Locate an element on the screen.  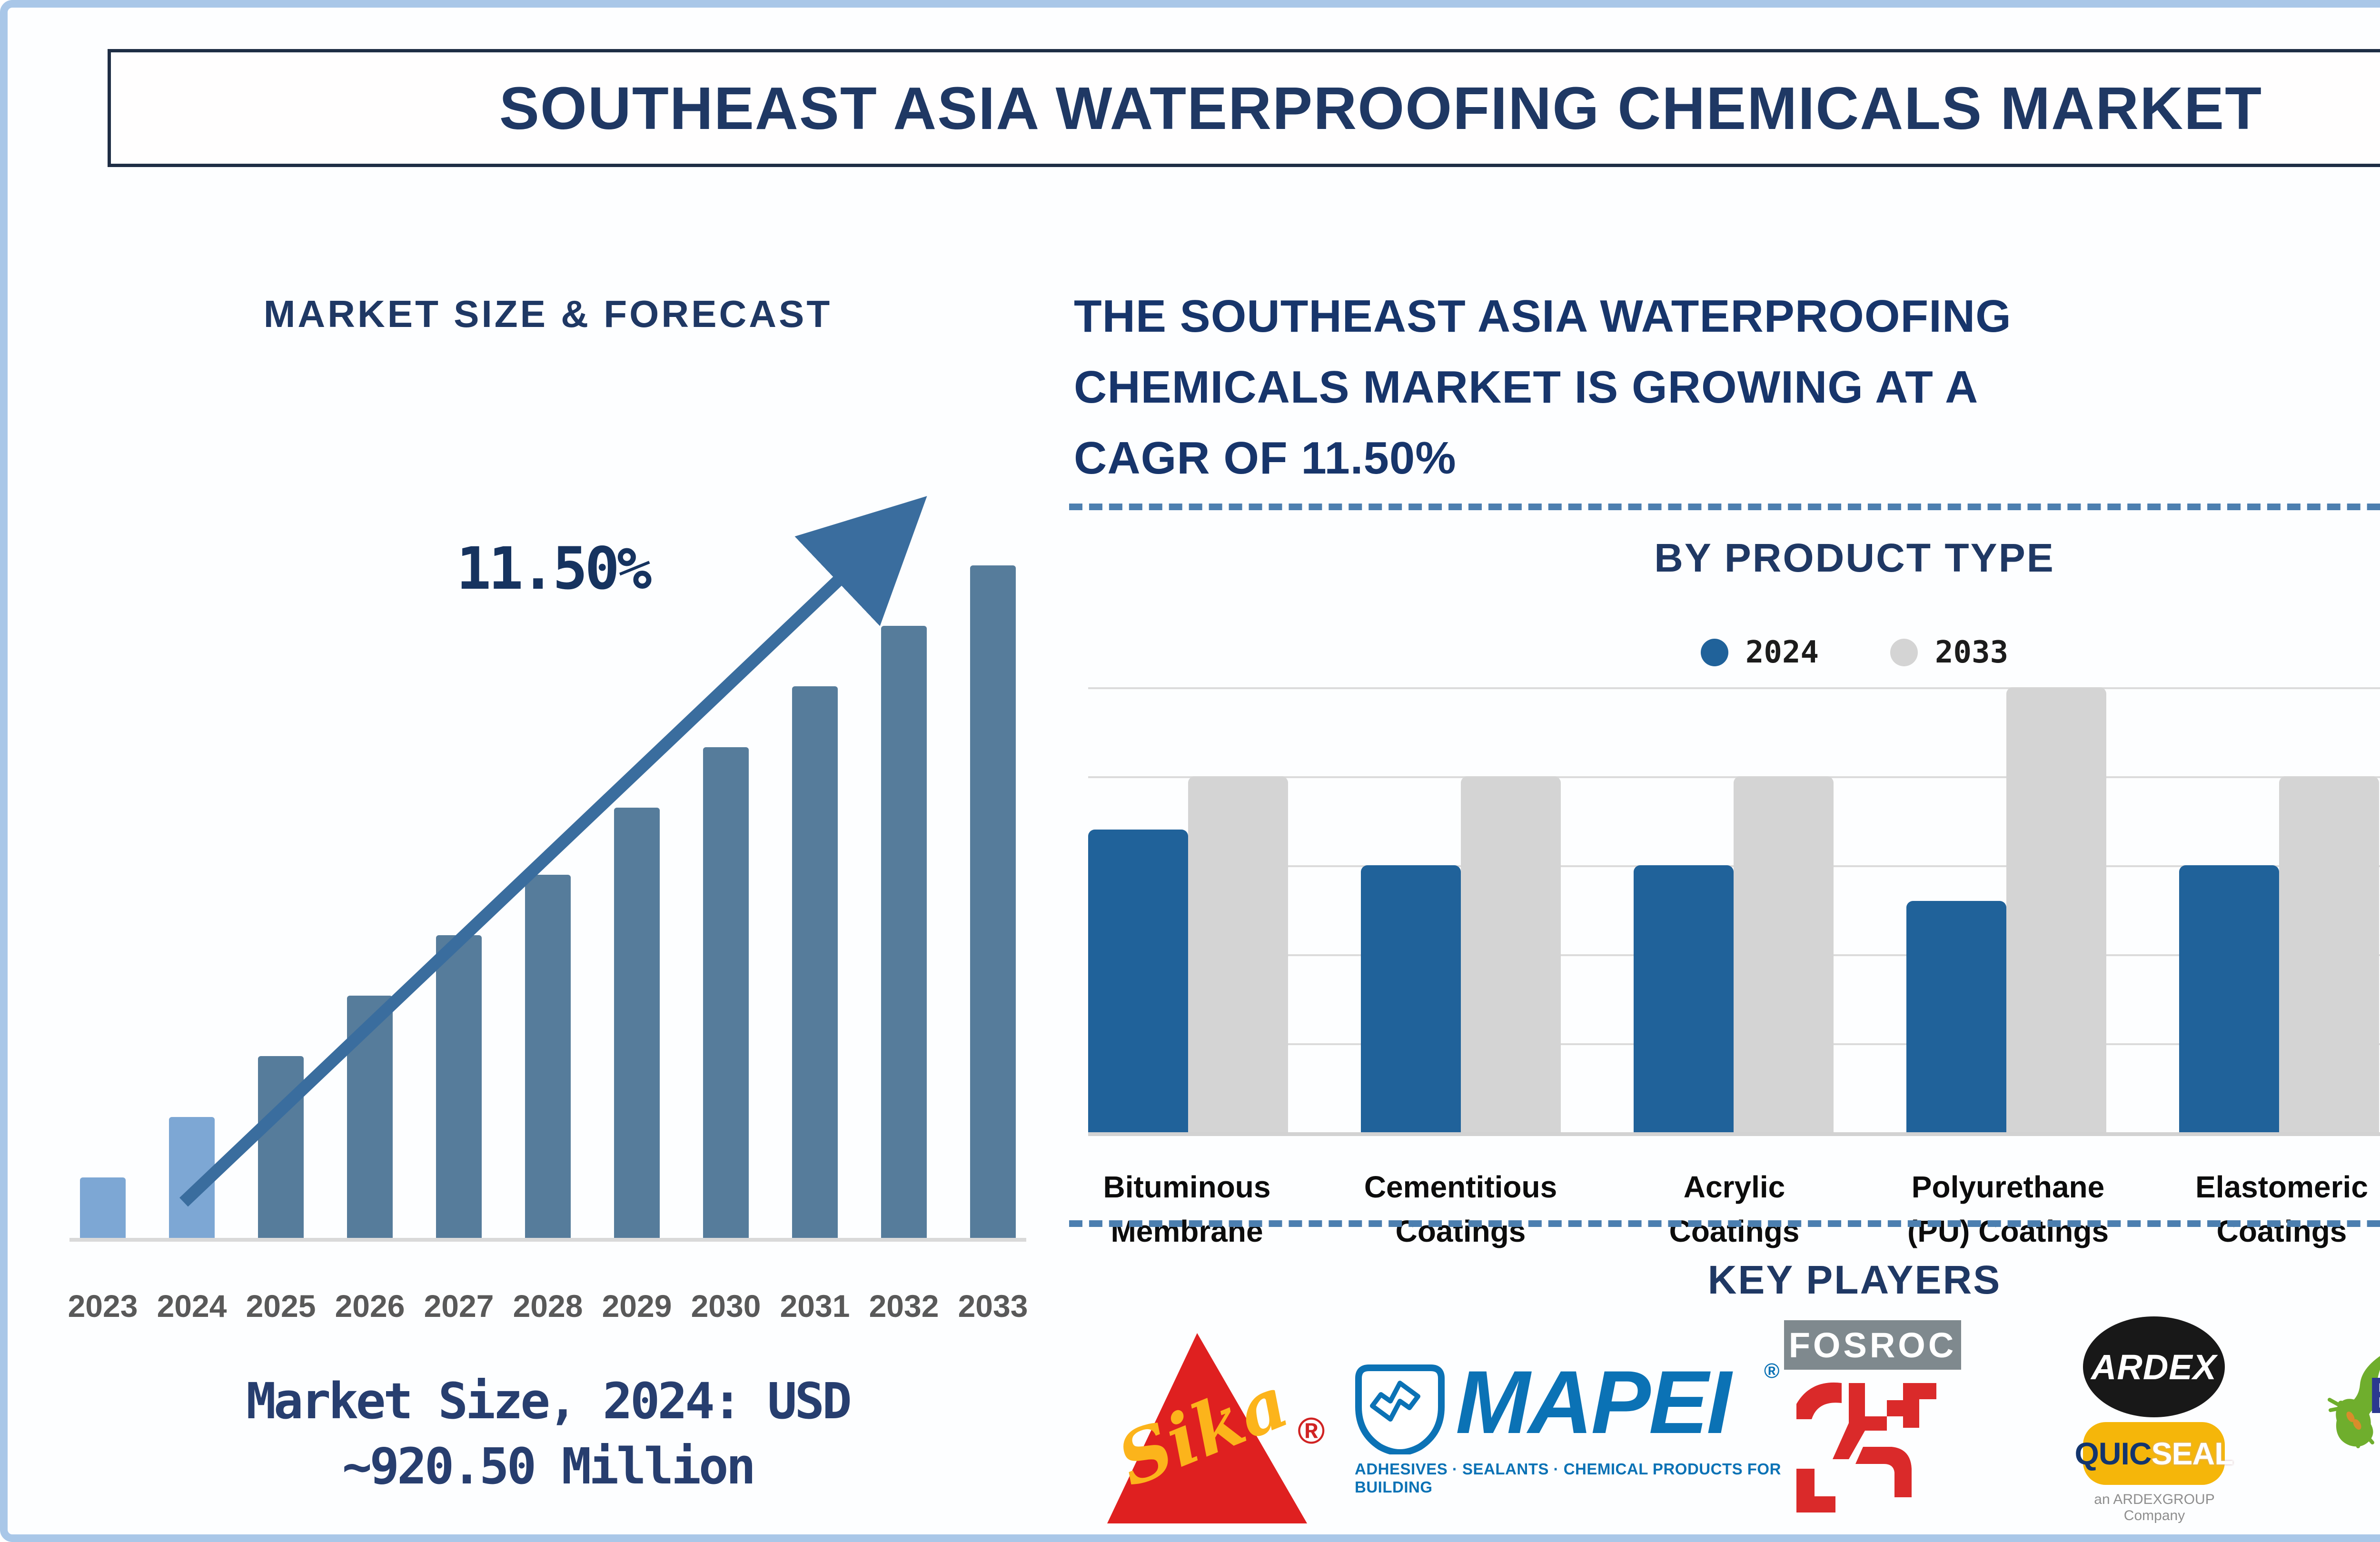
cagr-paragraph-line1: THE SOUTHEAST ASIA WATERPROOFING is located at coordinates (1543, 316).